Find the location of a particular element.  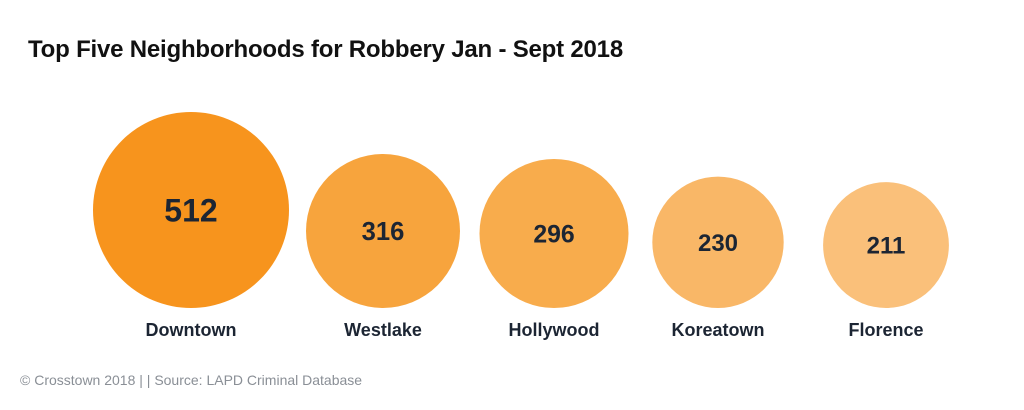

bubble-group-westlake: 316 Westlake is located at coordinates (383, 247).